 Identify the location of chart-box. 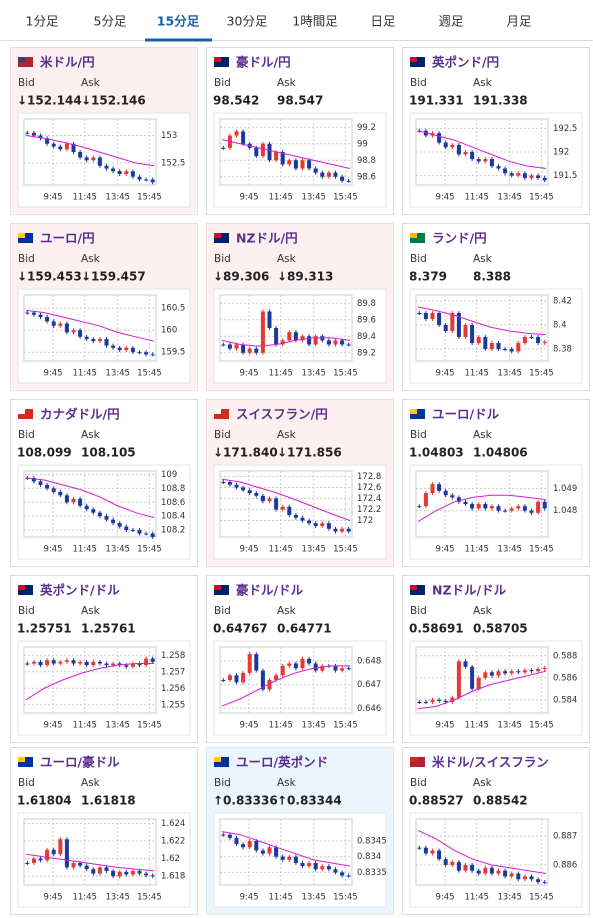
(496, 512).